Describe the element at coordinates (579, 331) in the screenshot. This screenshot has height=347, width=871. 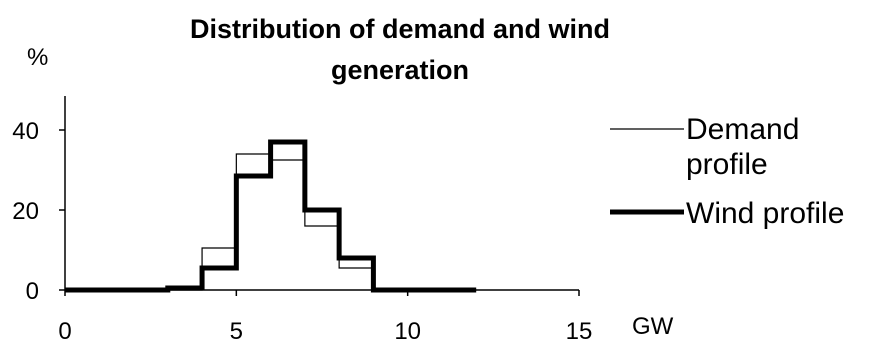
I see `x-tick-label-15: 15` at that location.